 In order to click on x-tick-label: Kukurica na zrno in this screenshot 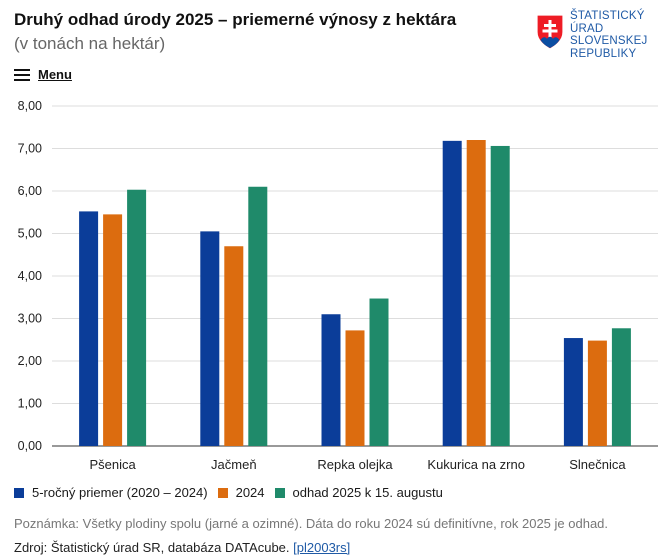, I will do `click(476, 464)`.